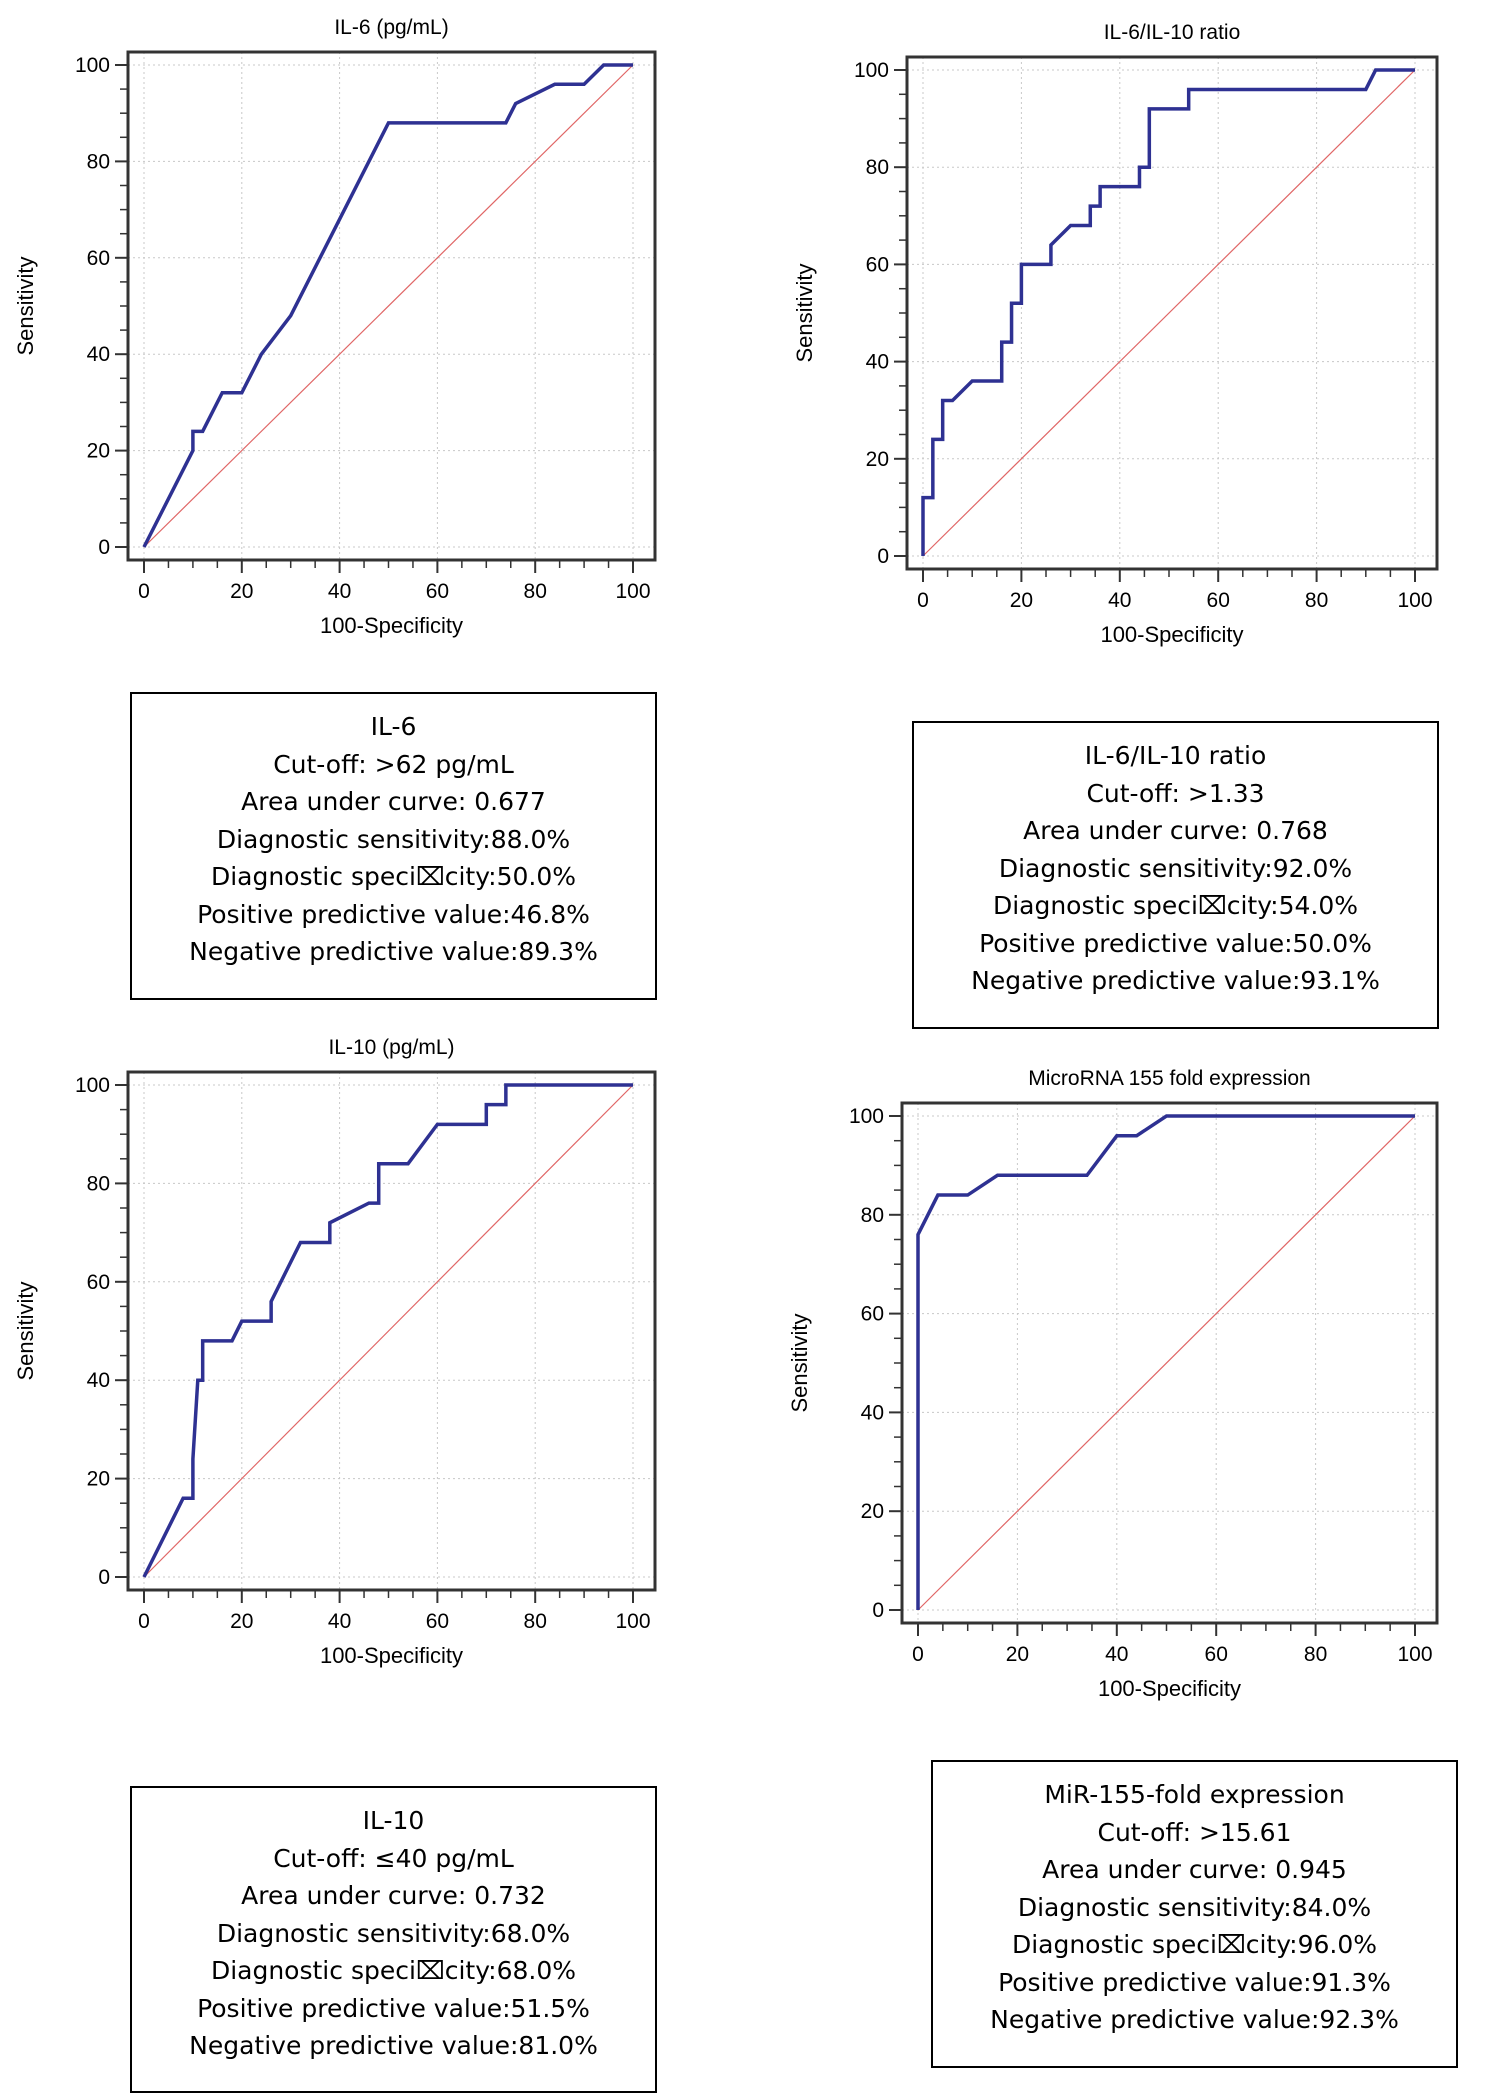 This screenshot has width=1501, height=2093. Describe the element at coordinates (393, 2008) in the screenshot. I see `info-ppv: Positive predictive value:51.5%` at that location.